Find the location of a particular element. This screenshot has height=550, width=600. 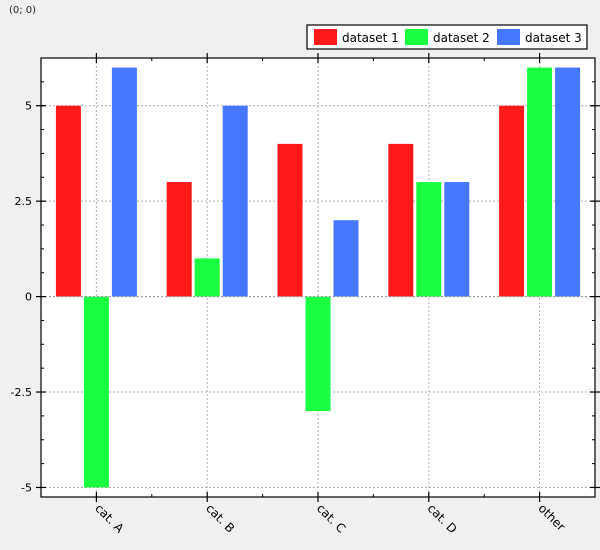

legend: dataset 1 dataset 2 dataset 3 is located at coordinates (447, 37).